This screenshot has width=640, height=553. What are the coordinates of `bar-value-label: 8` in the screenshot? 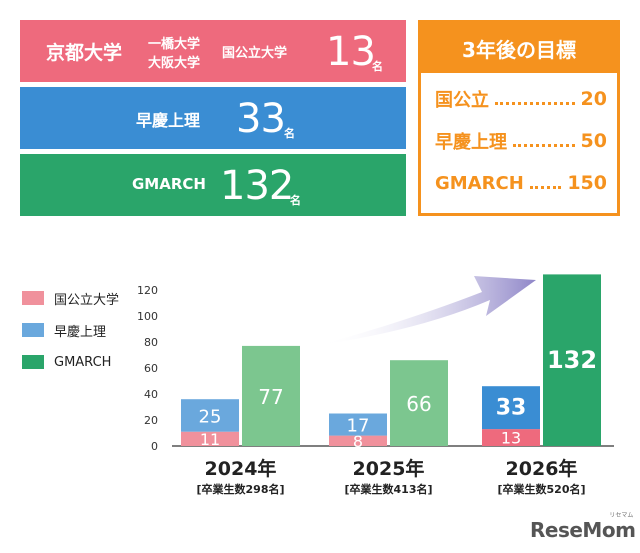 It's located at (358, 441).